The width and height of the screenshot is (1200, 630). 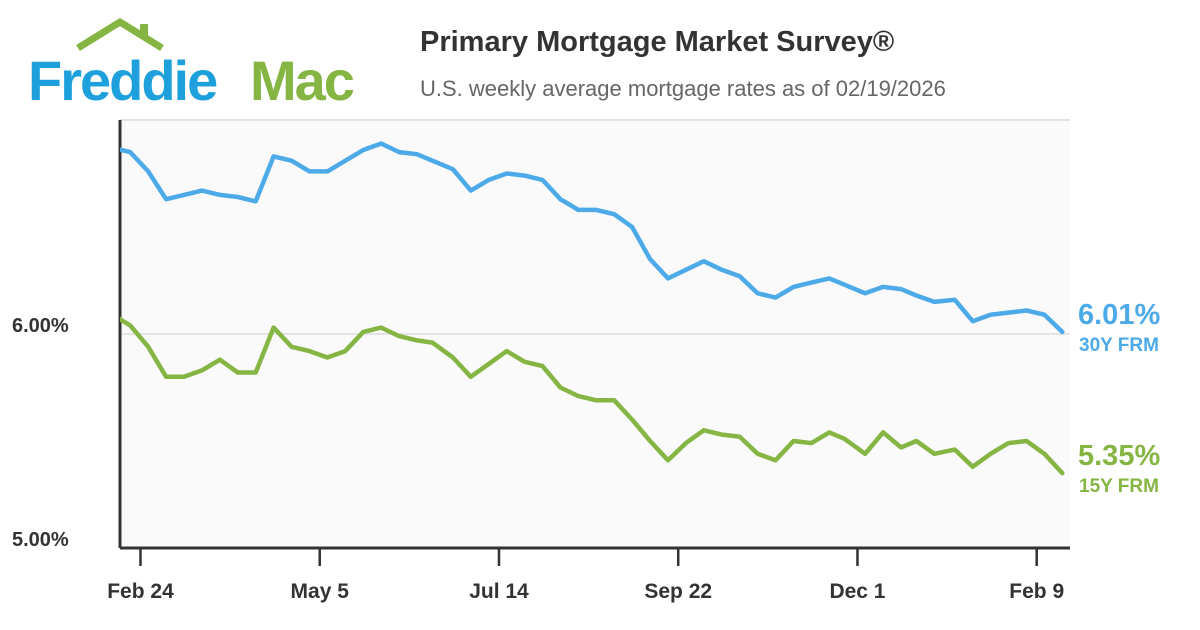 What do you see at coordinates (857, 591) in the screenshot?
I see `x-tick-label: Dec 1` at bounding box center [857, 591].